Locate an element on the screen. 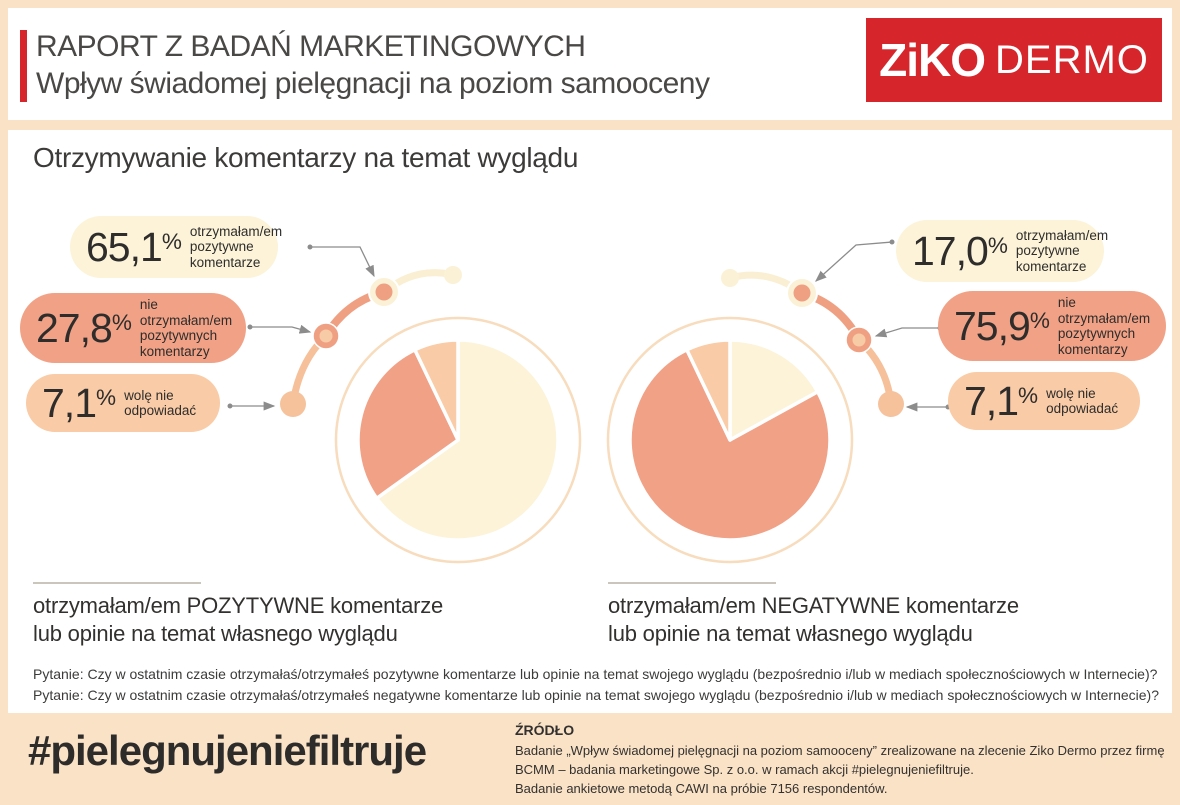  ziko-dermo-logo: ZiKO DERMO is located at coordinates (1014, 60).